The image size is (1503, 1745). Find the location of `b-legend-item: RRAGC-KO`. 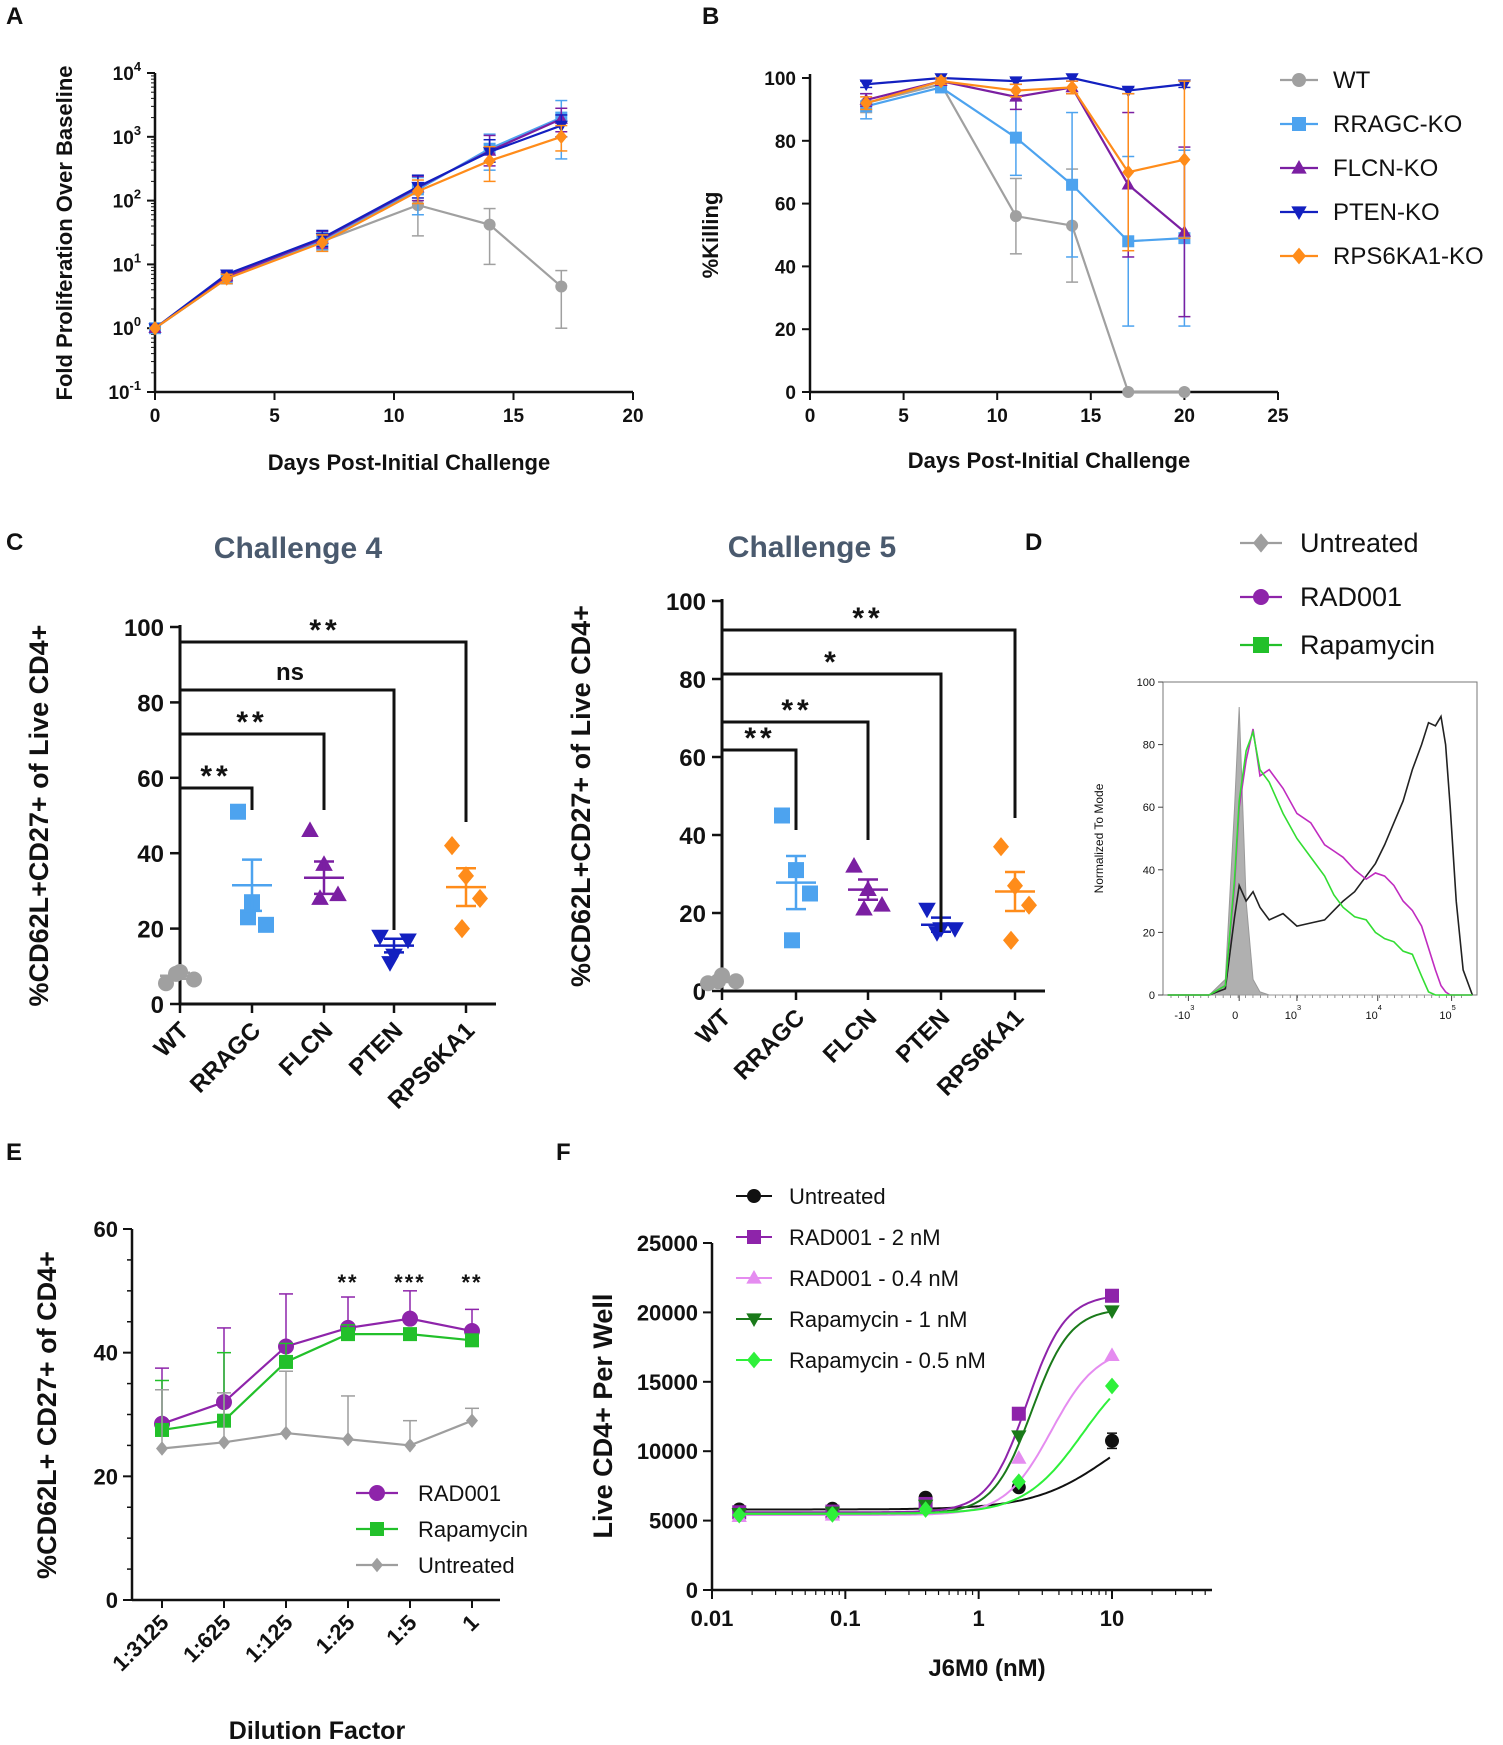

b-legend-item: RRAGC-KO is located at coordinates (1371, 124).